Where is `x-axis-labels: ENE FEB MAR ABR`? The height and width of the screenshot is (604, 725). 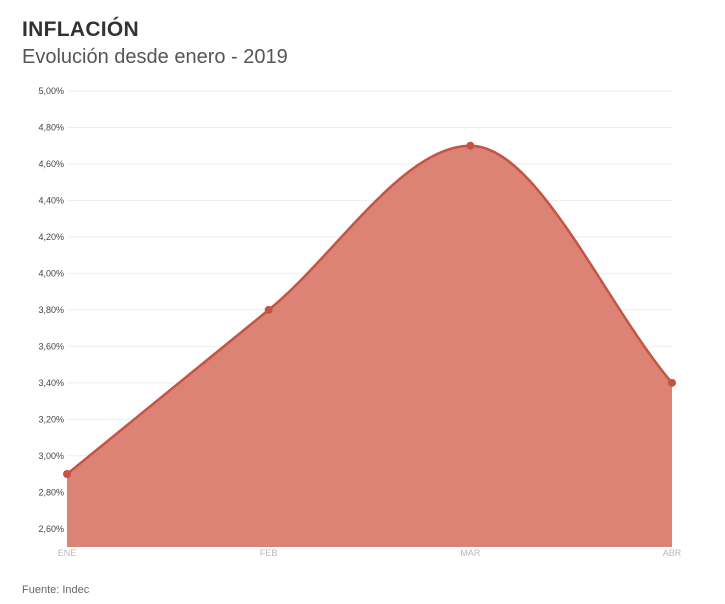 x-axis-labels: ENE FEB MAR ABR is located at coordinates (370, 553).